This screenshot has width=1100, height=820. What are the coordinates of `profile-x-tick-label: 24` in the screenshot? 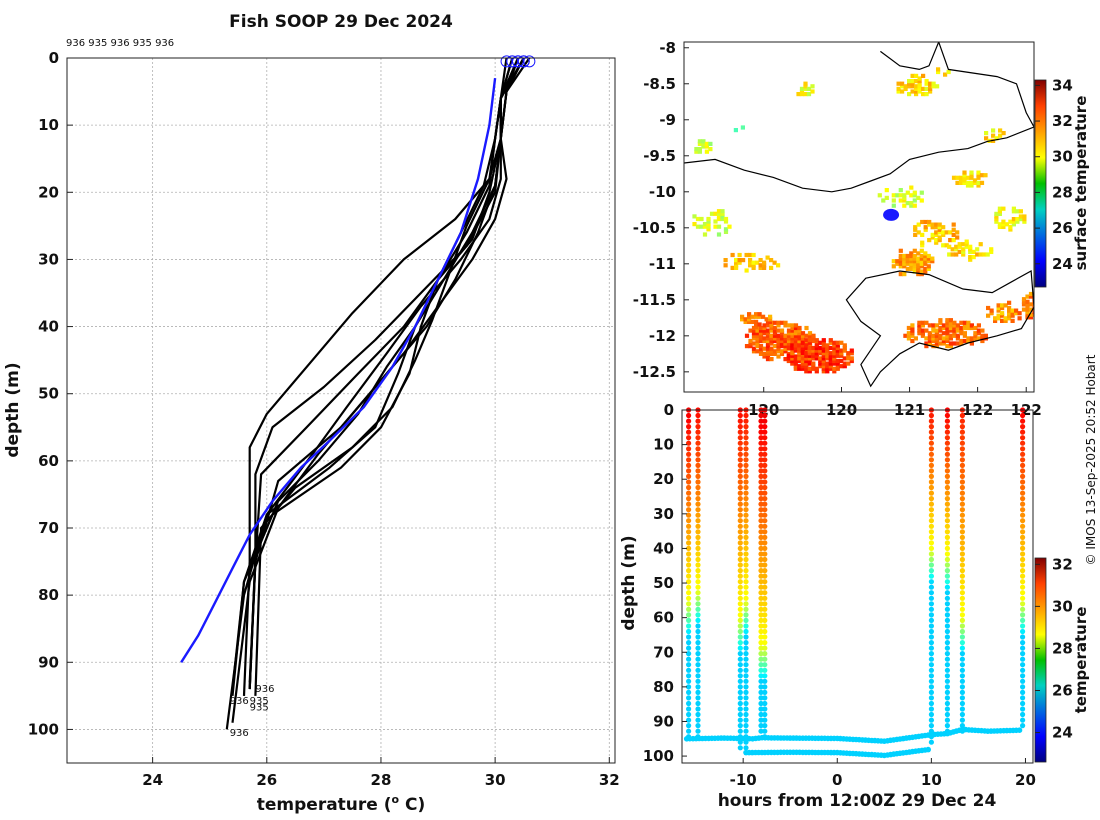 It's located at (152, 780).